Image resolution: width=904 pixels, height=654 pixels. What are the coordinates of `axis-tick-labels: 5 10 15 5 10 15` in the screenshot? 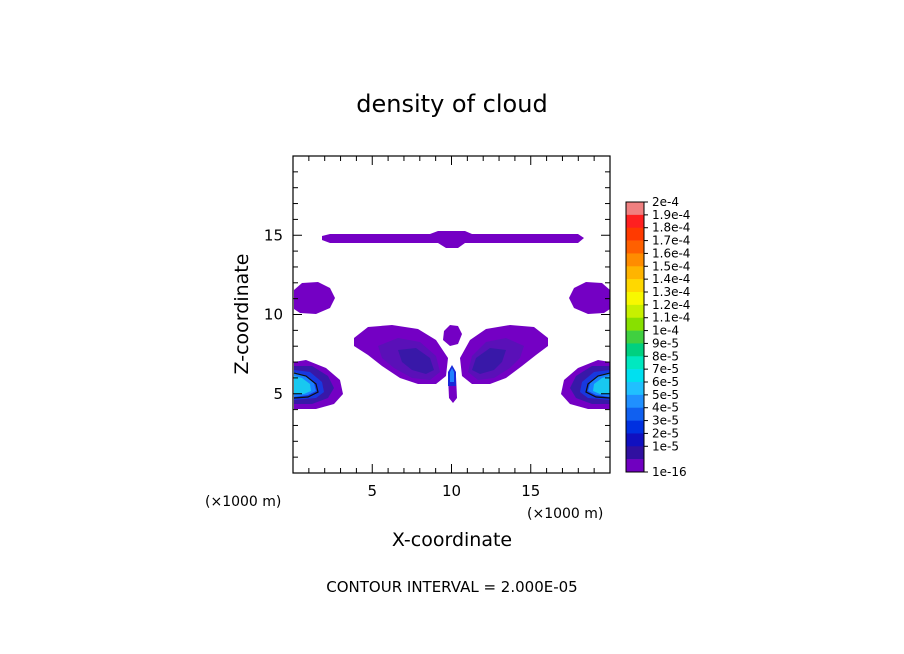 It's located at (402, 363).